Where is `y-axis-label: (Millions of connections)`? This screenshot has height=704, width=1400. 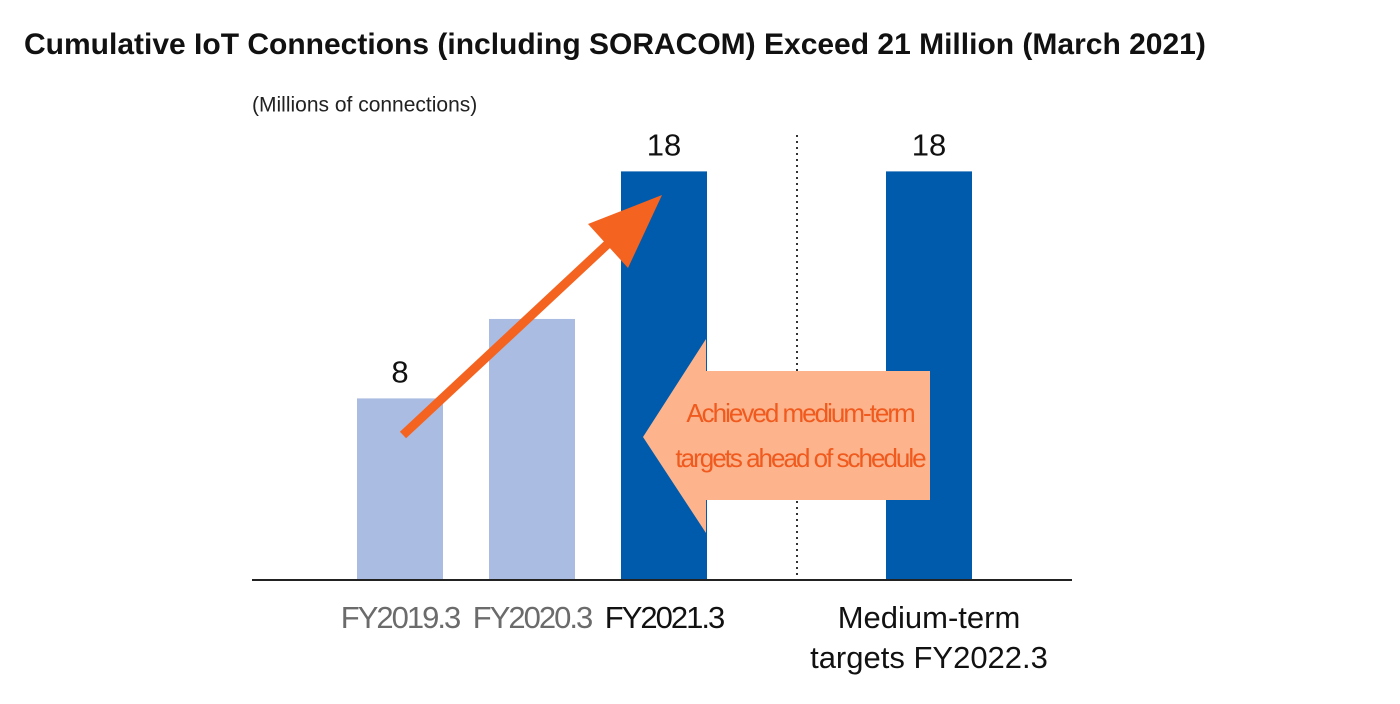
y-axis-label: (Millions of connections) is located at coordinates (364, 105).